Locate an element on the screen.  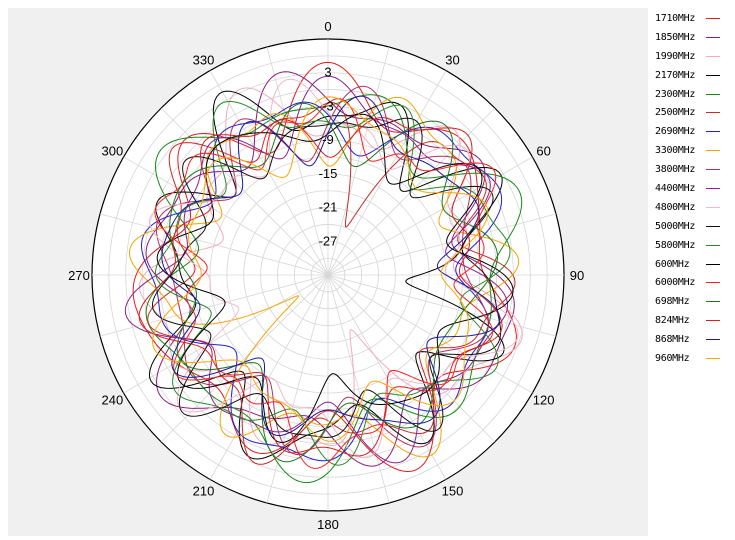
legend-label: 3300MHz is located at coordinates (675, 151).